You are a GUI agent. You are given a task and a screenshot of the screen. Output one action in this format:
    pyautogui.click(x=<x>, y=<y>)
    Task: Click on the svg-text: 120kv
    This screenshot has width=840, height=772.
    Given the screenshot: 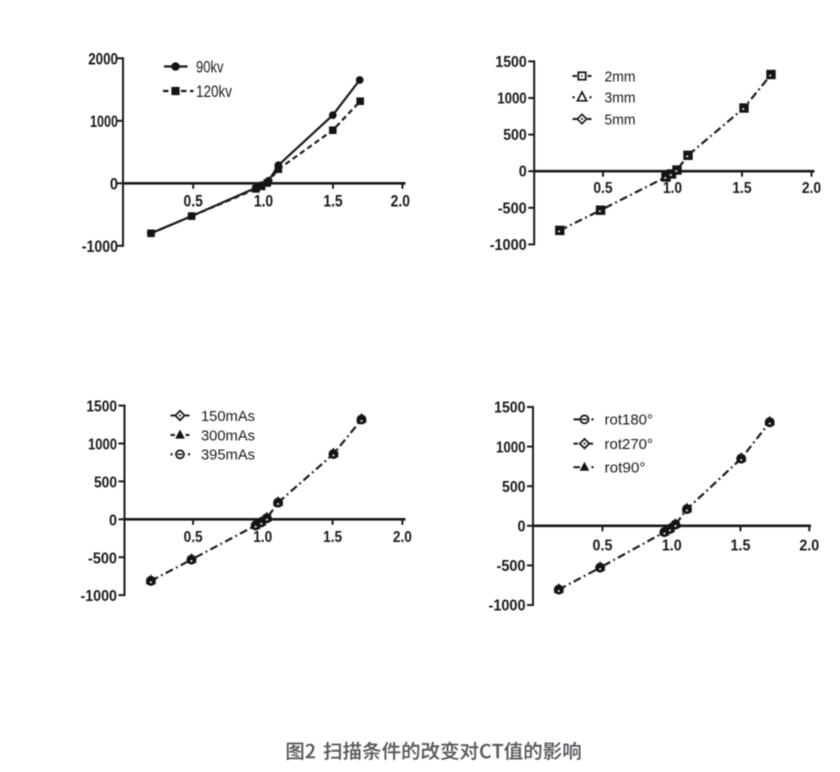 What is the action you would take?
    pyautogui.click(x=214, y=92)
    